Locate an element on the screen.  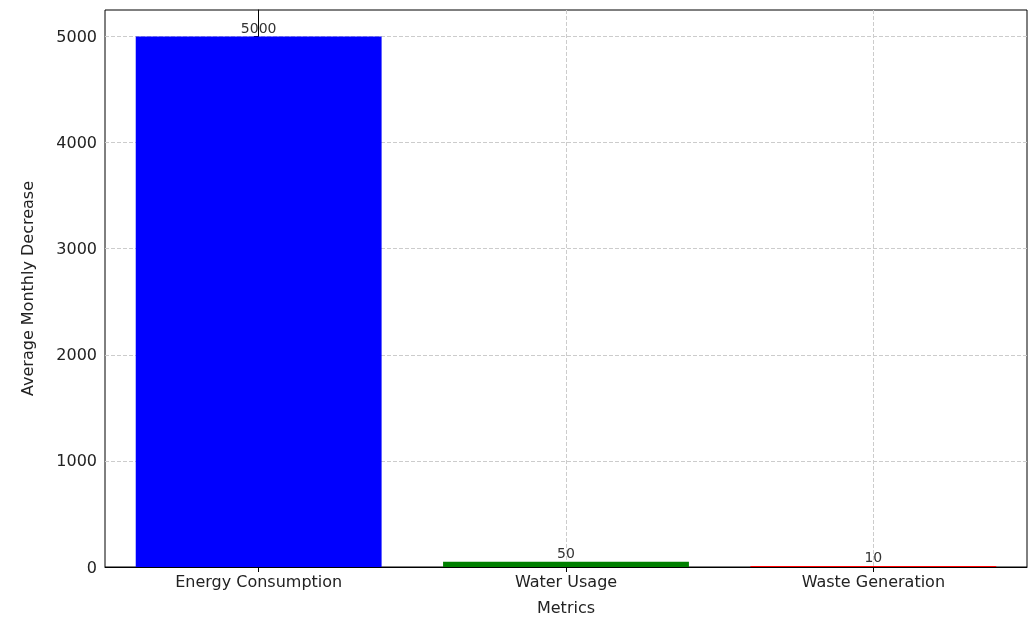
y-axis-title: Average Monthly Decrease is located at coordinates (27, 288).